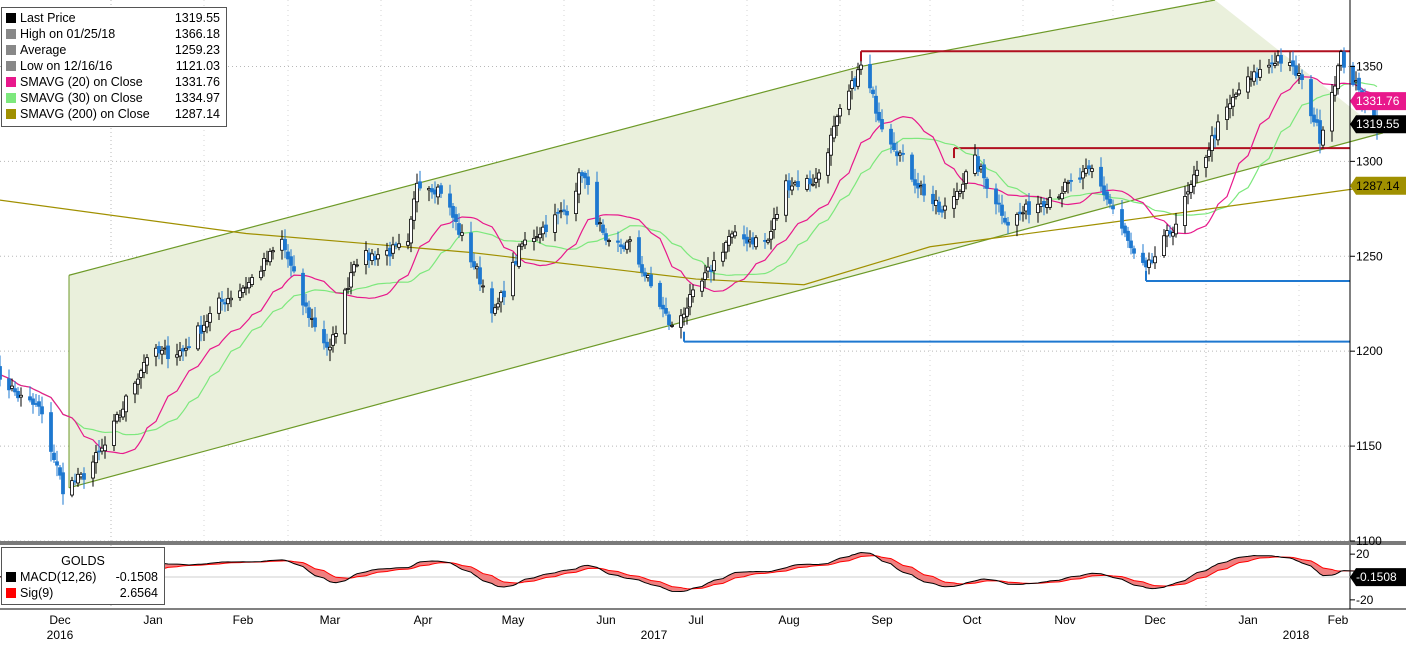 Image resolution: width=1406 pixels, height=645 pixels. I want to click on sma200-tag-bg, so click(1378, 185).